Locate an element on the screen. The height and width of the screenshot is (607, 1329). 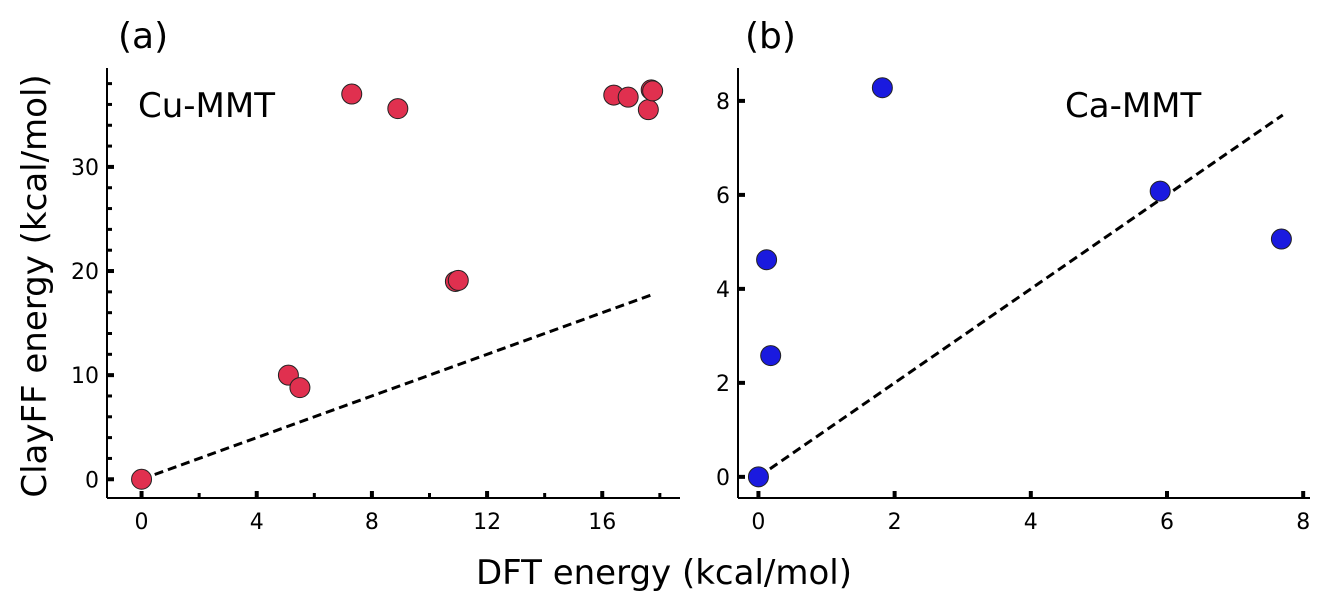
x-tick-label: 2 is located at coordinates (895, 522).